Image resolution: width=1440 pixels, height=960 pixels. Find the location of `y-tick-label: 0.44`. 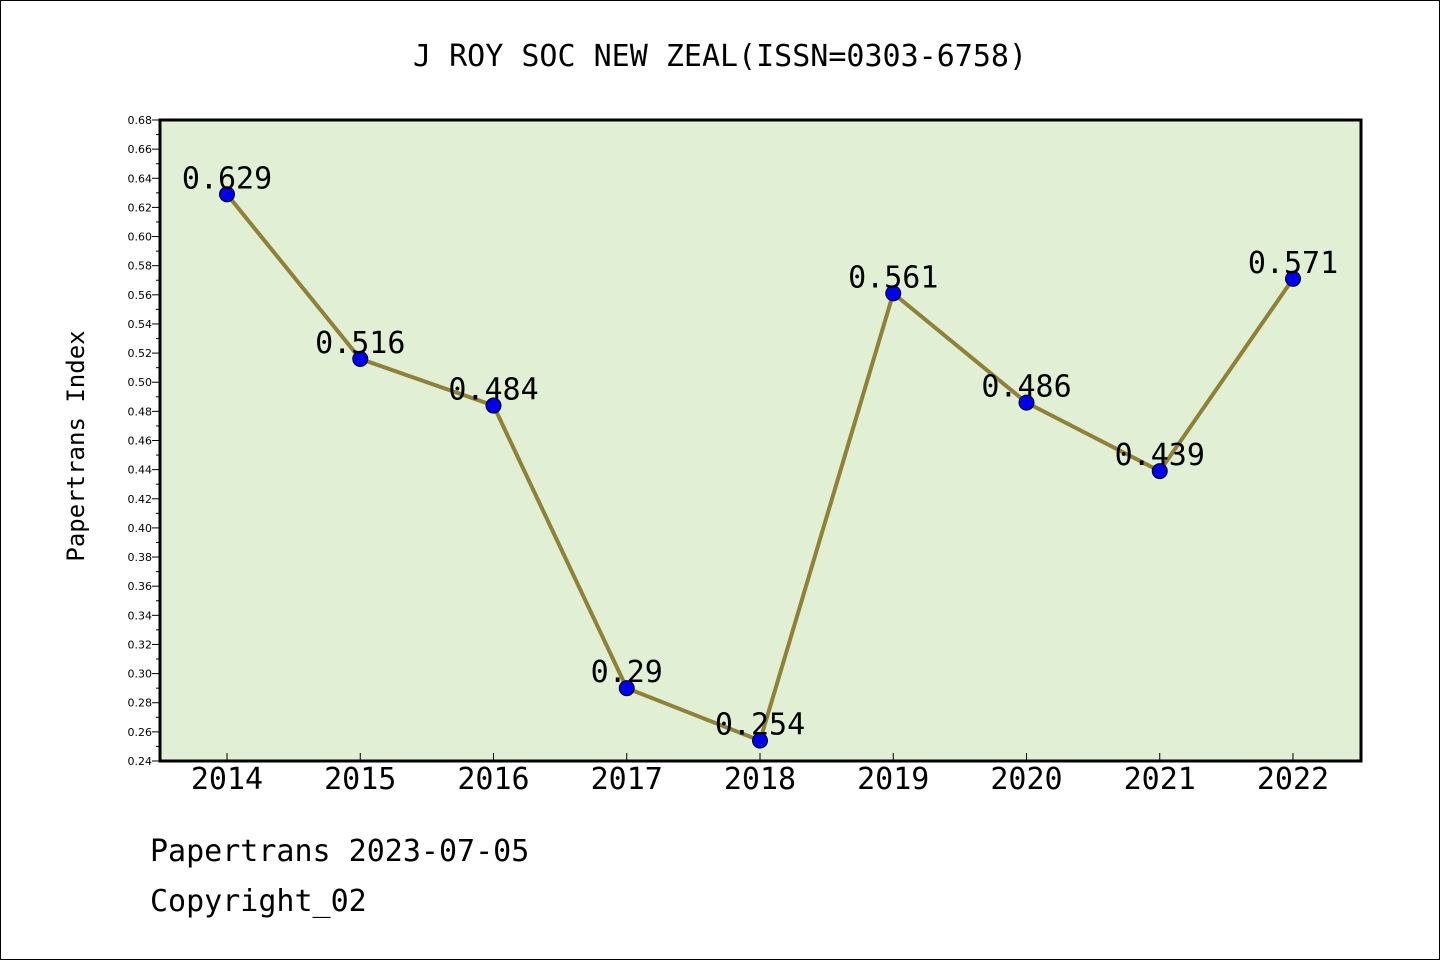

y-tick-label: 0.44 is located at coordinates (140, 470).